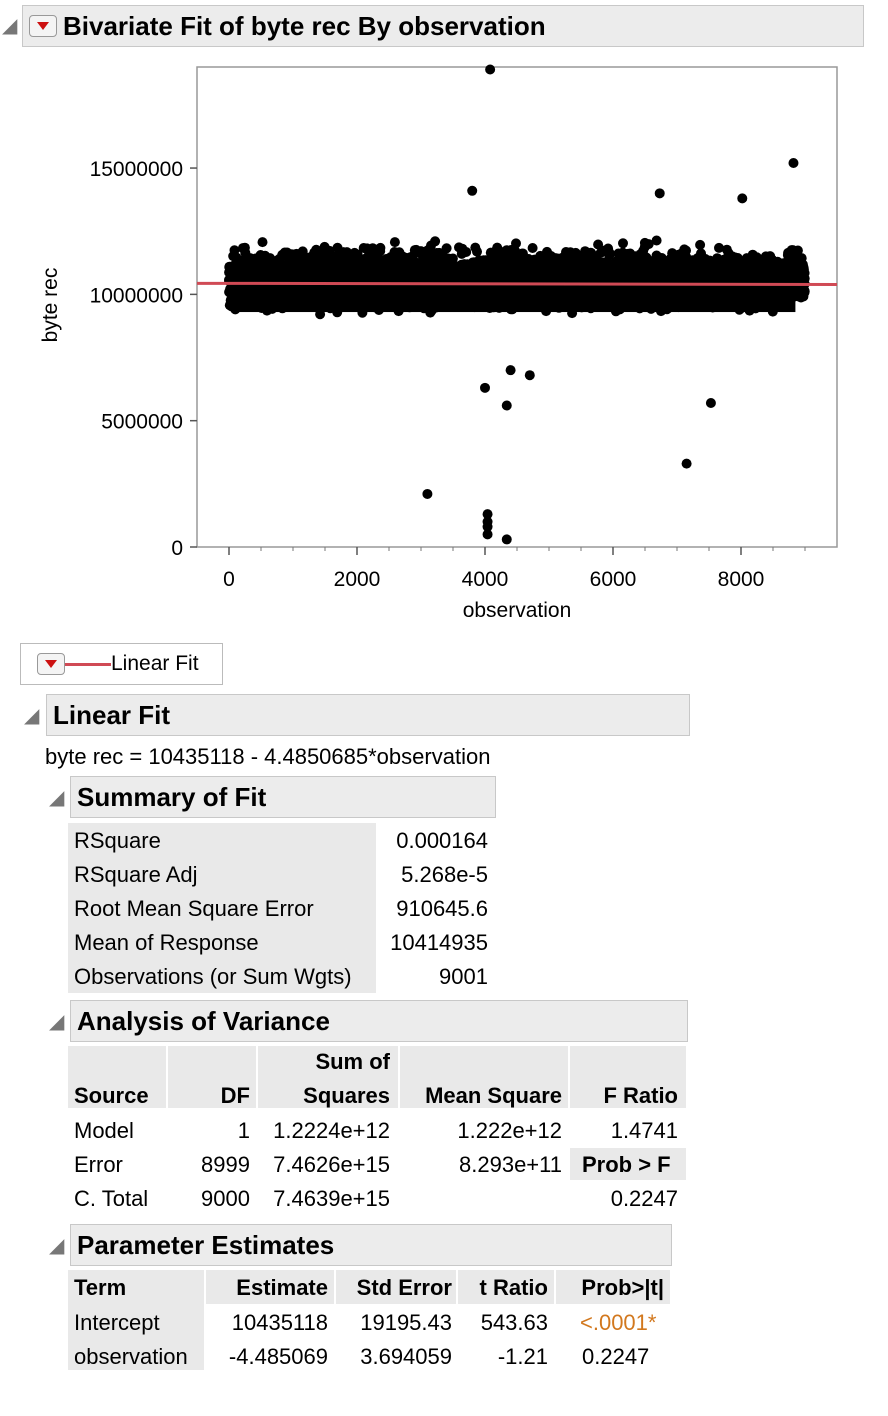  What do you see at coordinates (136, 874) in the screenshot?
I see `summary-label: RSquare Adj` at bounding box center [136, 874].